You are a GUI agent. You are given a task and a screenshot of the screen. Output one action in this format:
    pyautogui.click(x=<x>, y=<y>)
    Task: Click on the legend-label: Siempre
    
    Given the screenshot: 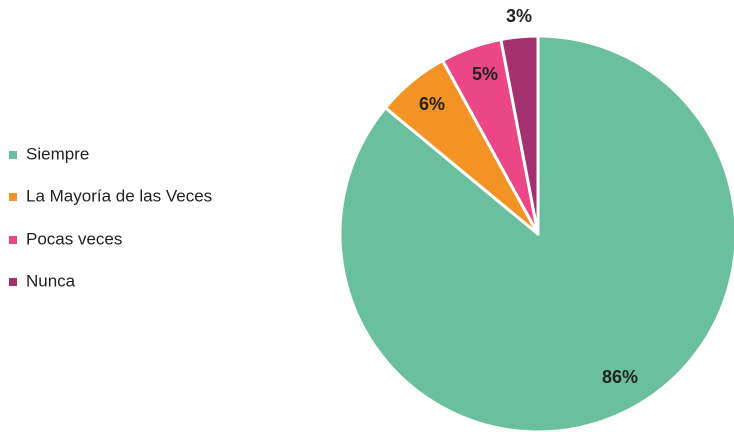 What is the action you would take?
    pyautogui.click(x=57, y=153)
    